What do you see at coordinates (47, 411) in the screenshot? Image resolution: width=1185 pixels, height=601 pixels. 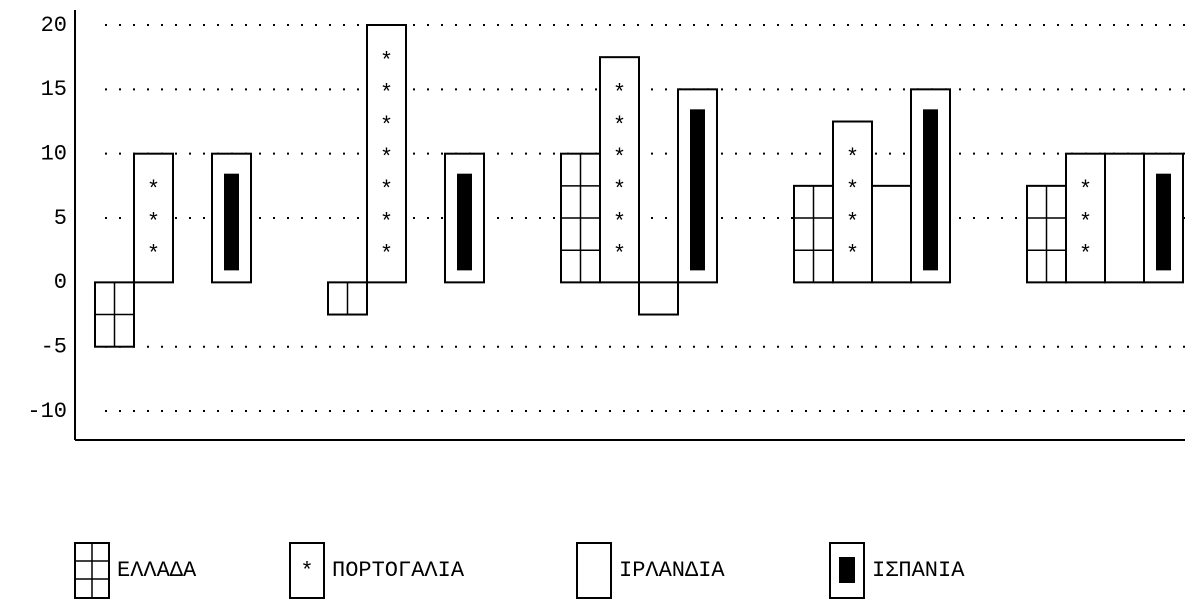 I see `y-tick-label: -10` at bounding box center [47, 411].